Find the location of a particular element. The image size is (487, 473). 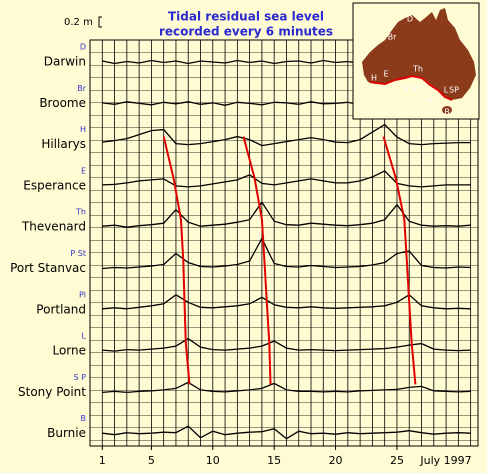

map-label: D is located at coordinates (410, 19).